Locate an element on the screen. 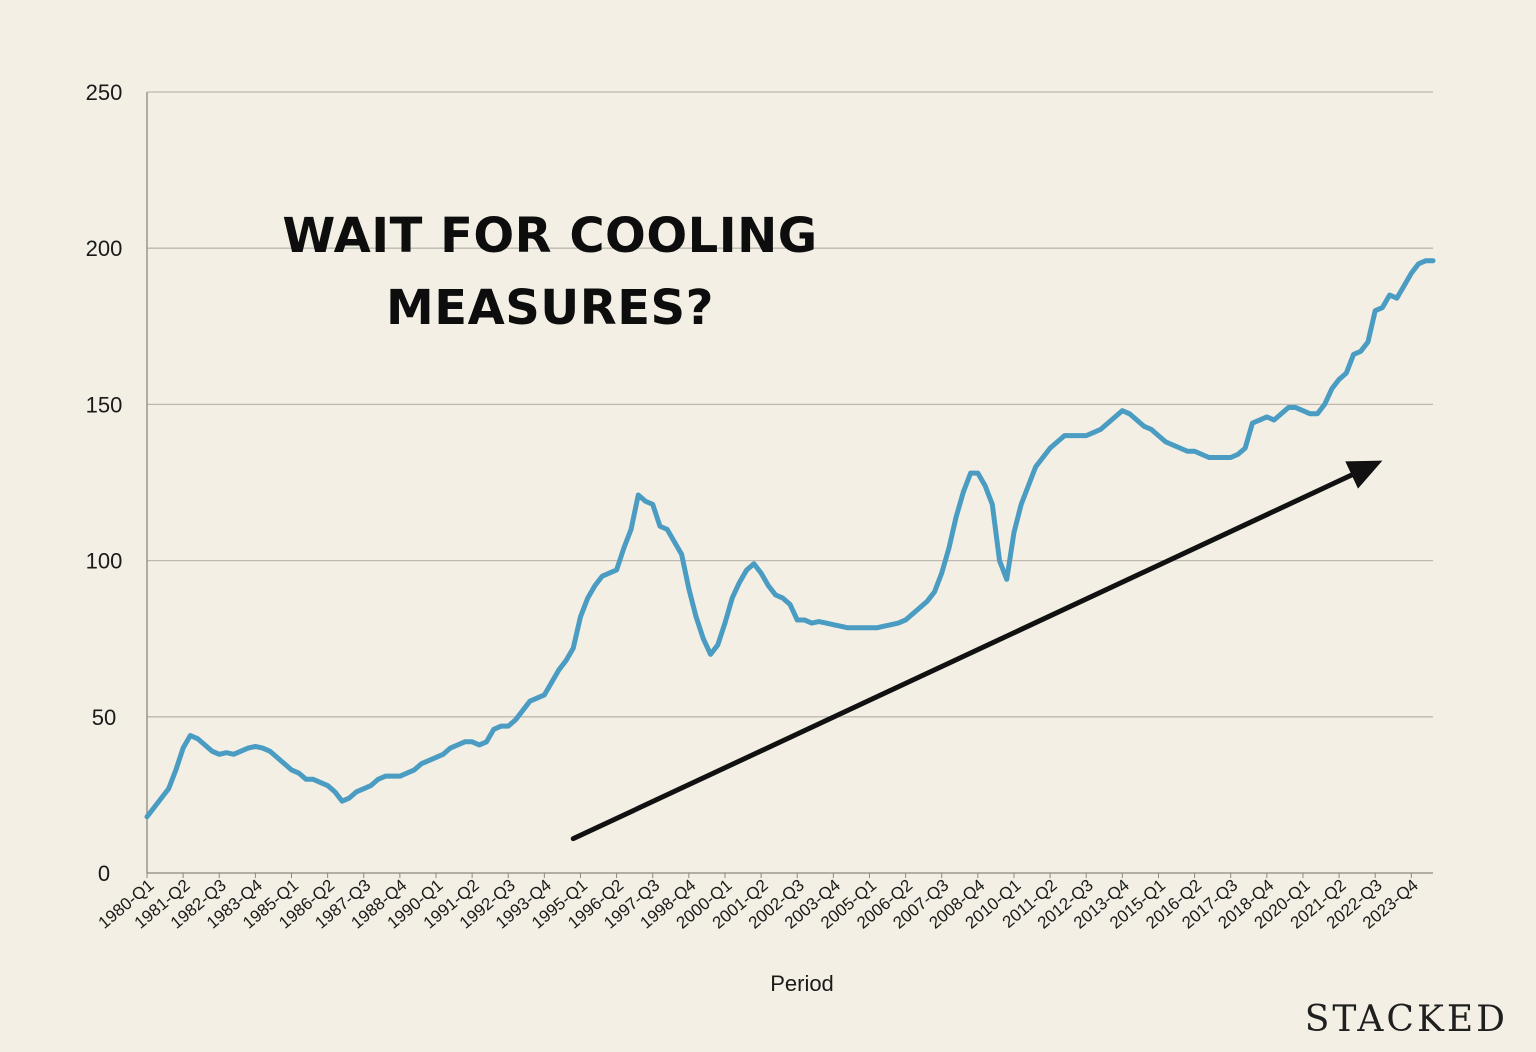 The height and width of the screenshot is (1052, 1536). brand-logo: STACKED is located at coordinates (1406, 1019).